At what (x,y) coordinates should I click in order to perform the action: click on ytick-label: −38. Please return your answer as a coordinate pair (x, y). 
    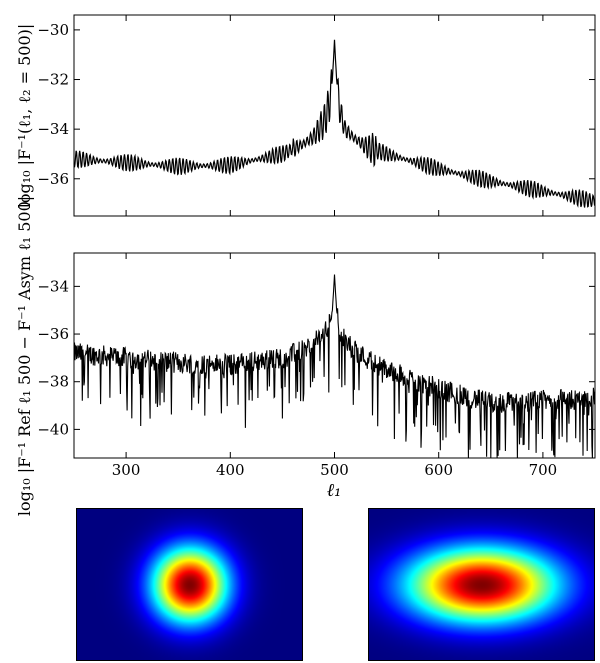
    Looking at the image, I should click on (53, 382).